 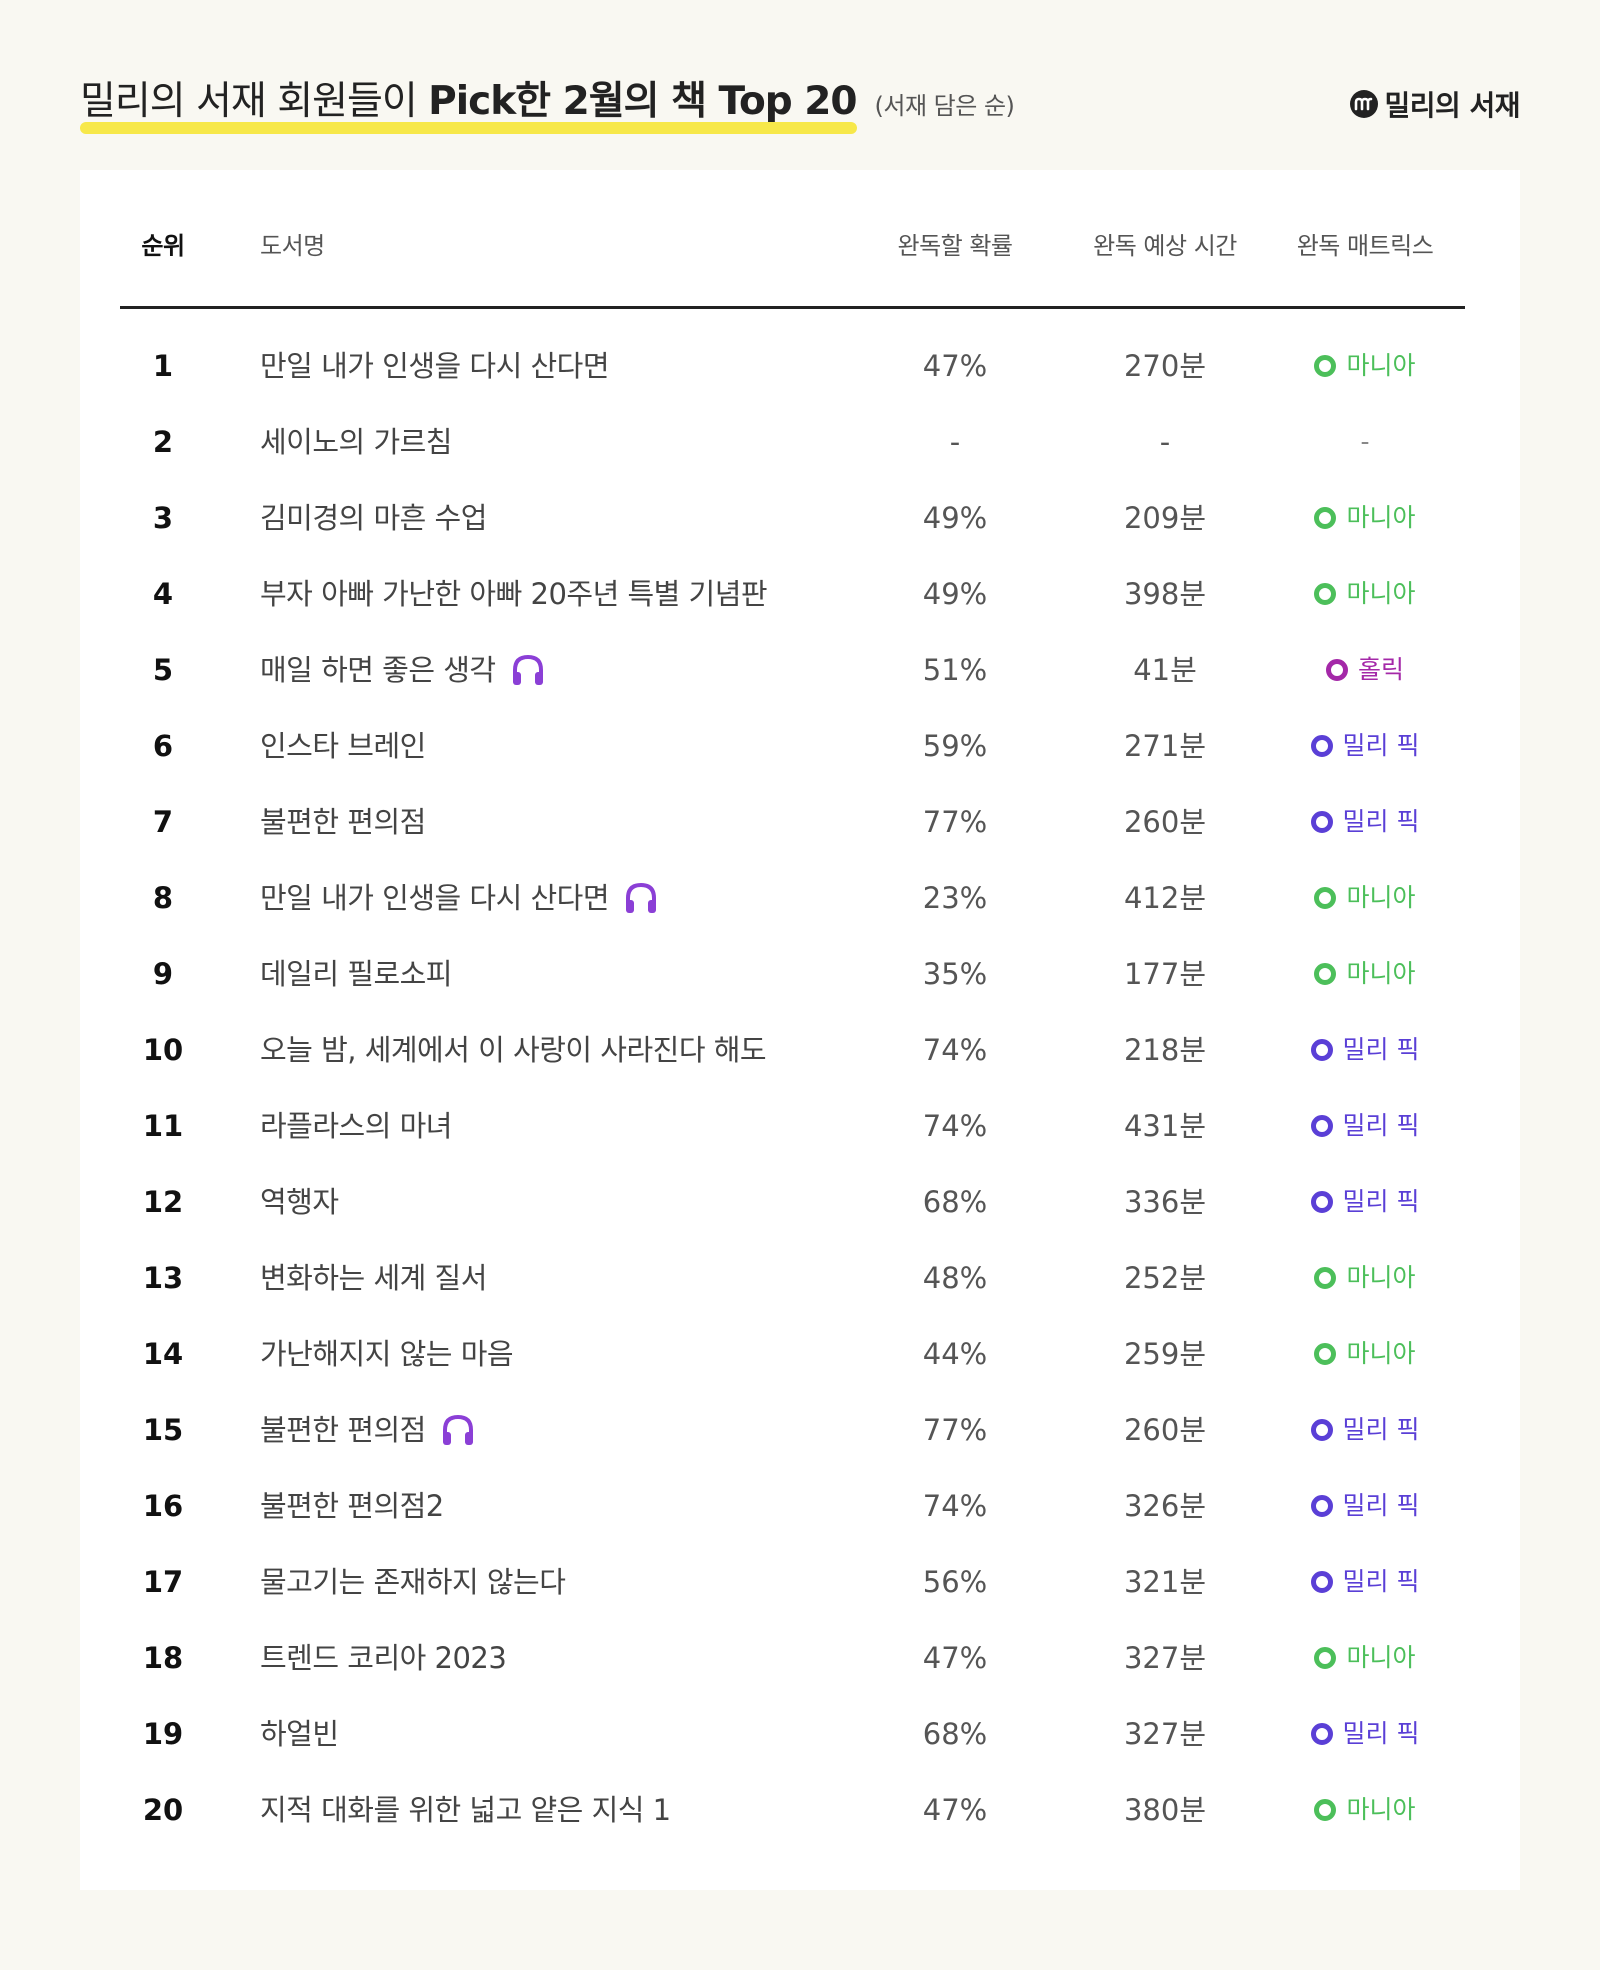 I want to click on book-title-cell: 데일리 필로소피, so click(x=356, y=974).